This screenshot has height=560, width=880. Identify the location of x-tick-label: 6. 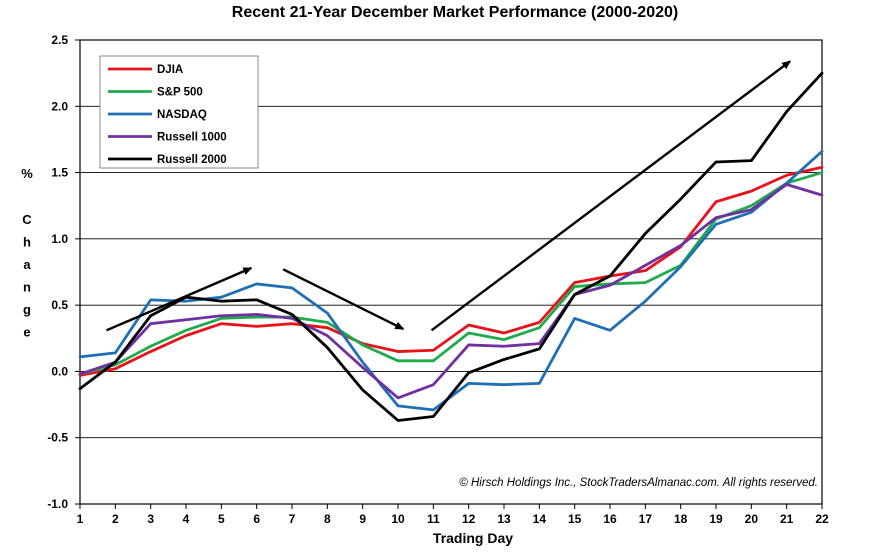
(256, 519).